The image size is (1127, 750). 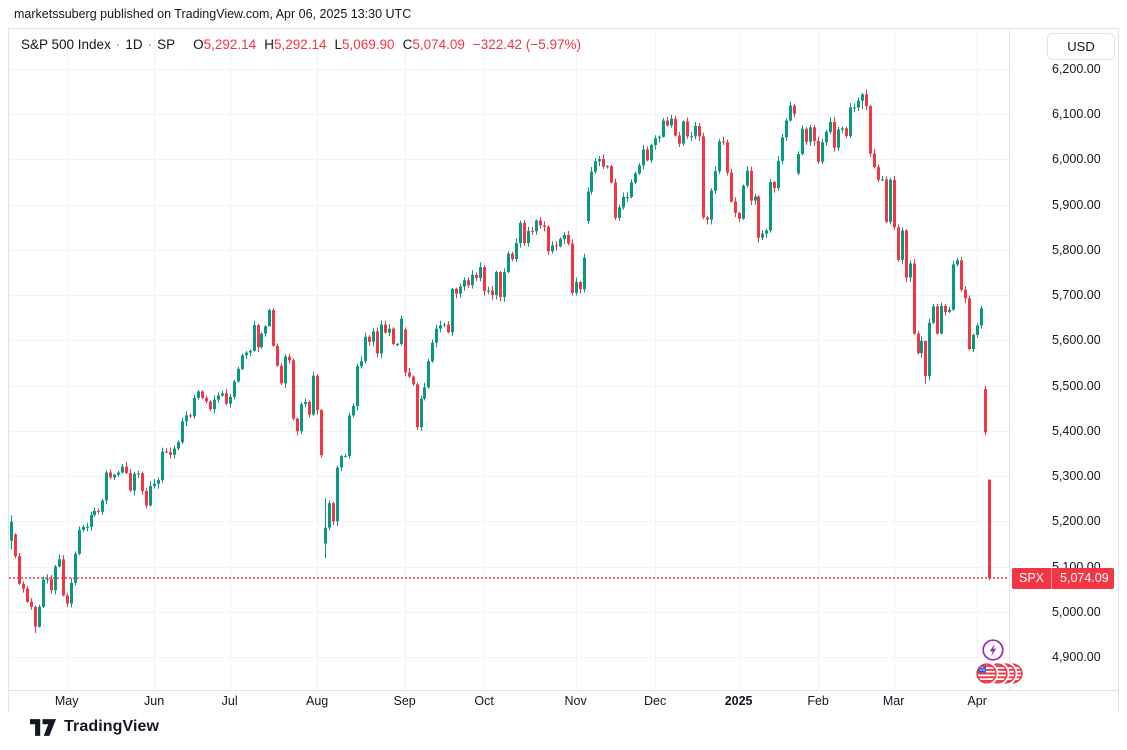 What do you see at coordinates (269, 44) in the screenshot?
I see `high-letter: H` at bounding box center [269, 44].